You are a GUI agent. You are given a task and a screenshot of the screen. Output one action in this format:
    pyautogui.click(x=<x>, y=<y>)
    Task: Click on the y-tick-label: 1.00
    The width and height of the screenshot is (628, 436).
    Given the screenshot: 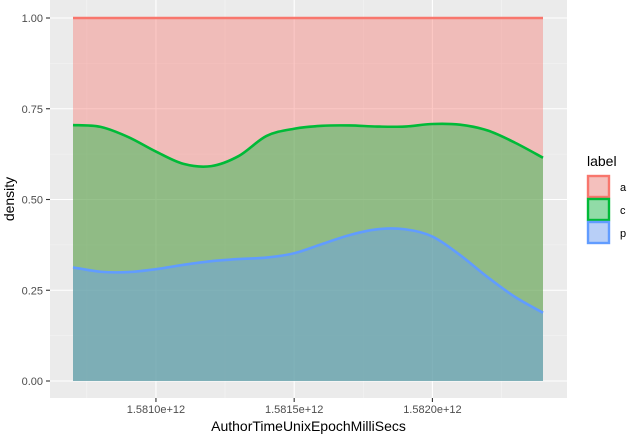 What is the action you would take?
    pyautogui.click(x=32, y=19)
    